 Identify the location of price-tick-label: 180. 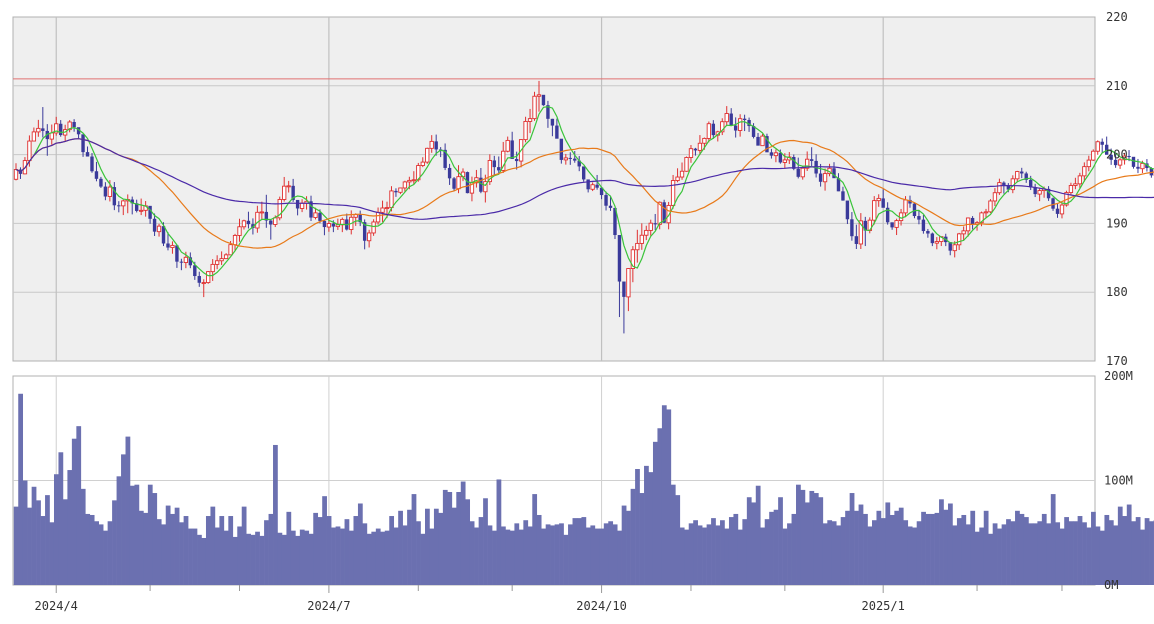
(1117, 292).